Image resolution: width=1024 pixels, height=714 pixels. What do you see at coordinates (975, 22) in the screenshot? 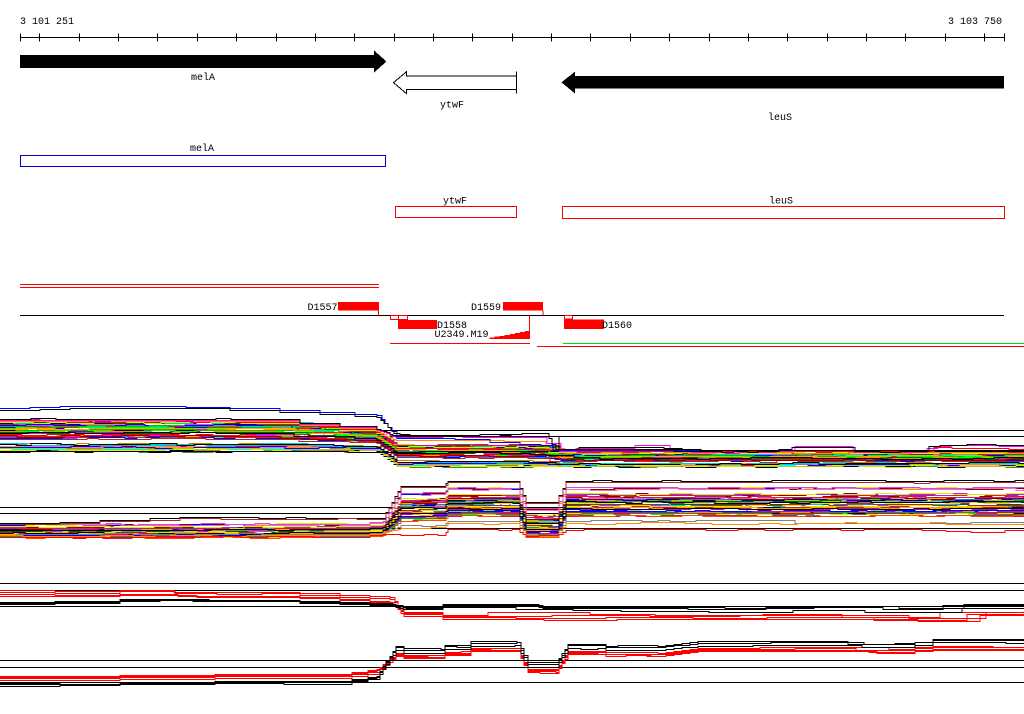
I see `svg-text: 3 103 750` at bounding box center [975, 22].